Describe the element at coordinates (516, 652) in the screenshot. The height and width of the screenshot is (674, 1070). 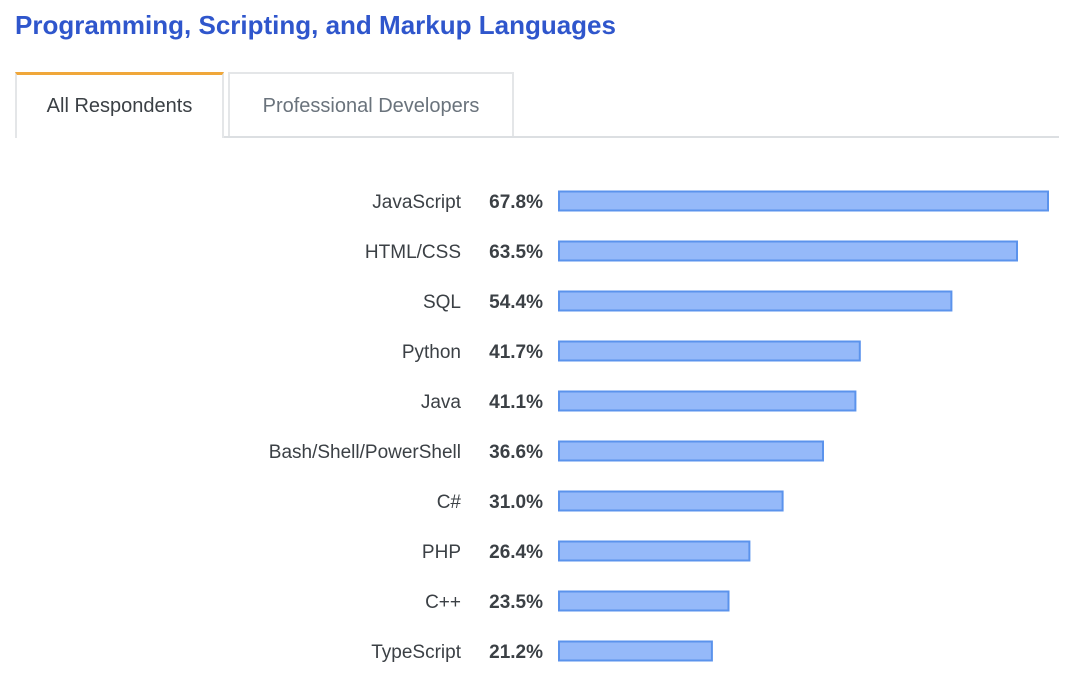
I see `value-label: 21.2%` at that location.